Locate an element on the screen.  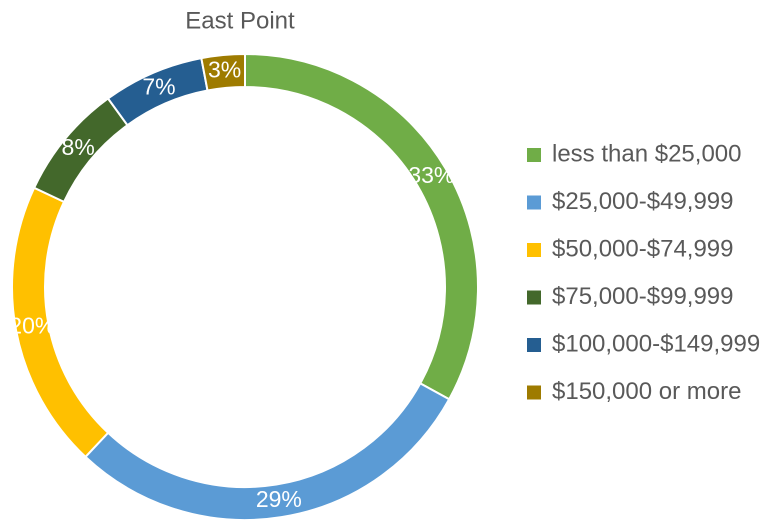
legend-label: $25,000-$49,999 is located at coordinates (643, 201).